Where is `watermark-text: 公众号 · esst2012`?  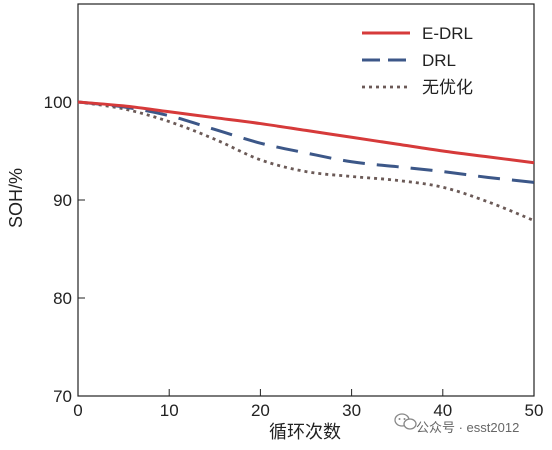
watermark-text: 公众号 · esst2012 is located at coordinates (467, 427).